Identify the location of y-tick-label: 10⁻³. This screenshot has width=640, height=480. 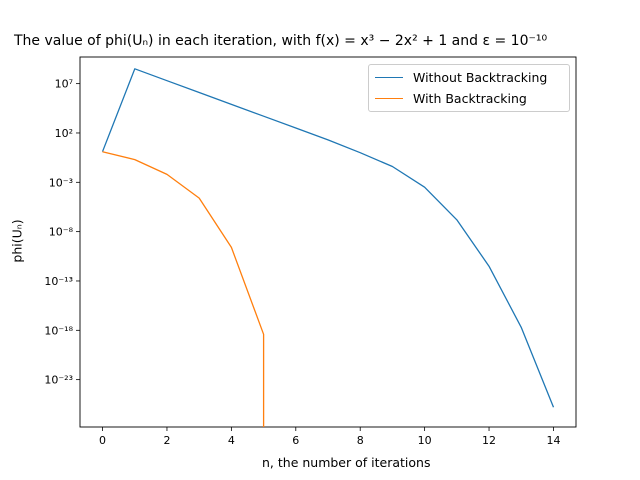
(61, 182).